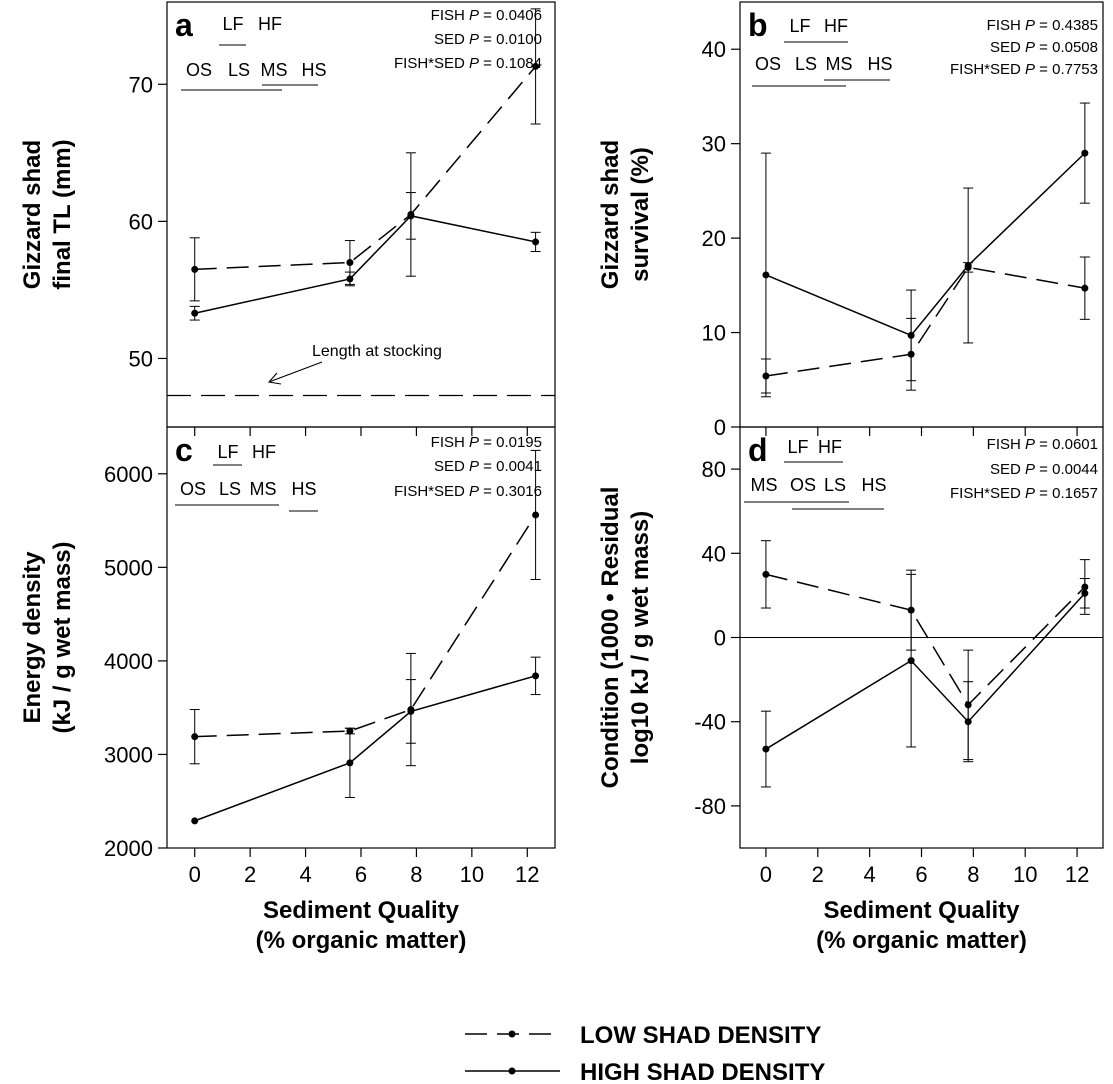 The width and height of the screenshot is (1113, 1084). I want to click on y-tick-label: 80, so click(714, 469).